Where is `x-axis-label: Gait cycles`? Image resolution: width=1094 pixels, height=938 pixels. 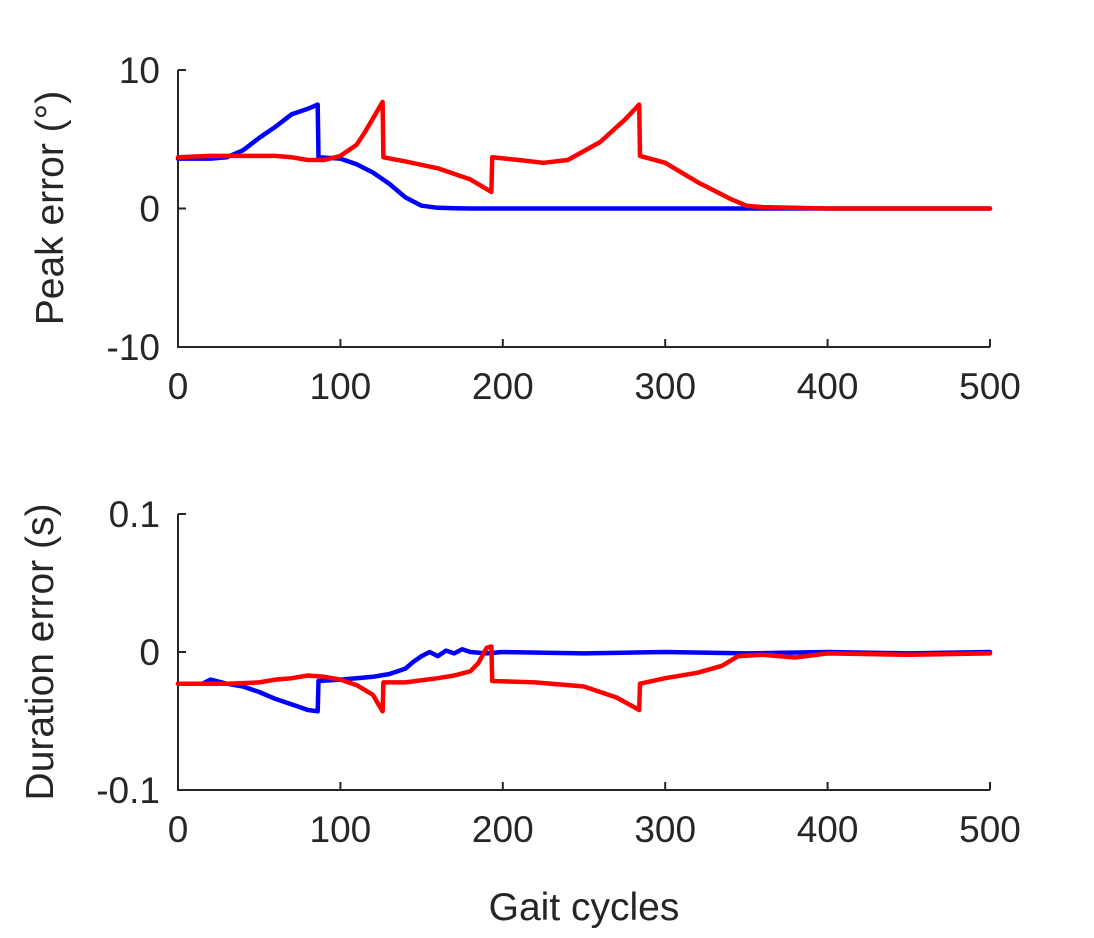 x-axis-label: Gait cycles is located at coordinates (584, 907).